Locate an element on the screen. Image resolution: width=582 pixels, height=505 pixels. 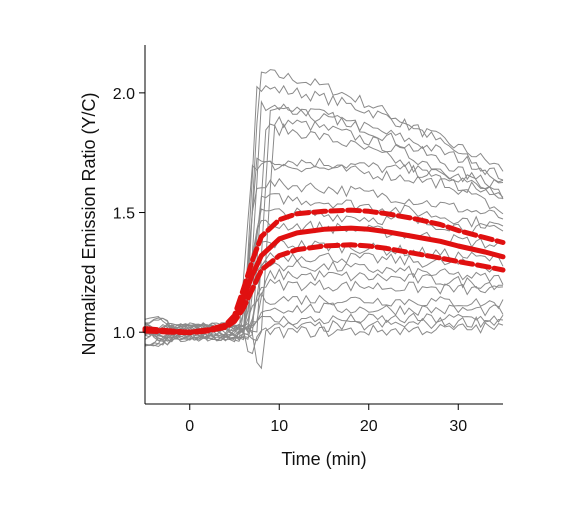
lower-ci-line is located at coordinates (324, 289).